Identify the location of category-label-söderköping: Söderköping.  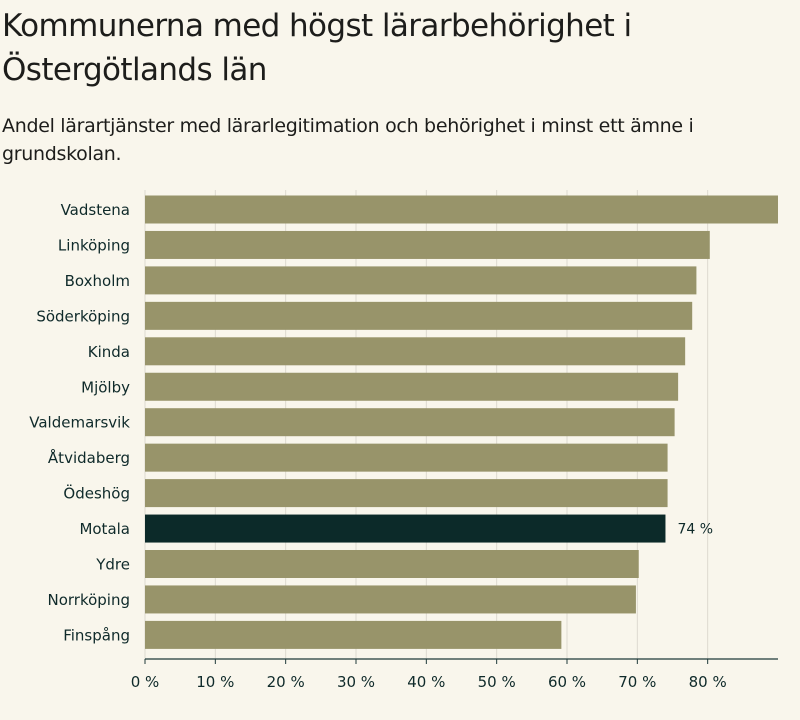
(83, 316).